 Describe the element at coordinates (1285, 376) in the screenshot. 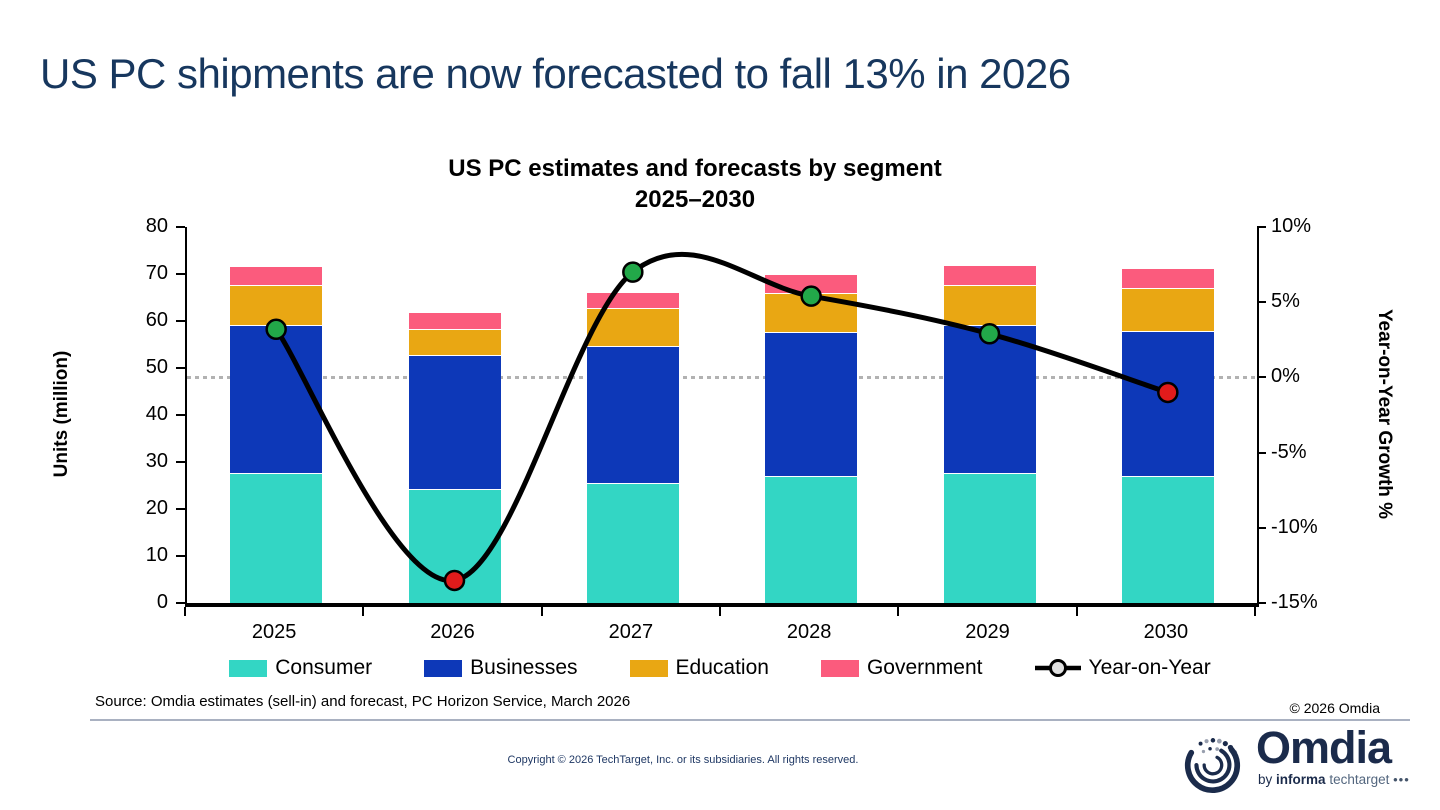

I see `y-axis-right-tick-label: 0%` at that location.